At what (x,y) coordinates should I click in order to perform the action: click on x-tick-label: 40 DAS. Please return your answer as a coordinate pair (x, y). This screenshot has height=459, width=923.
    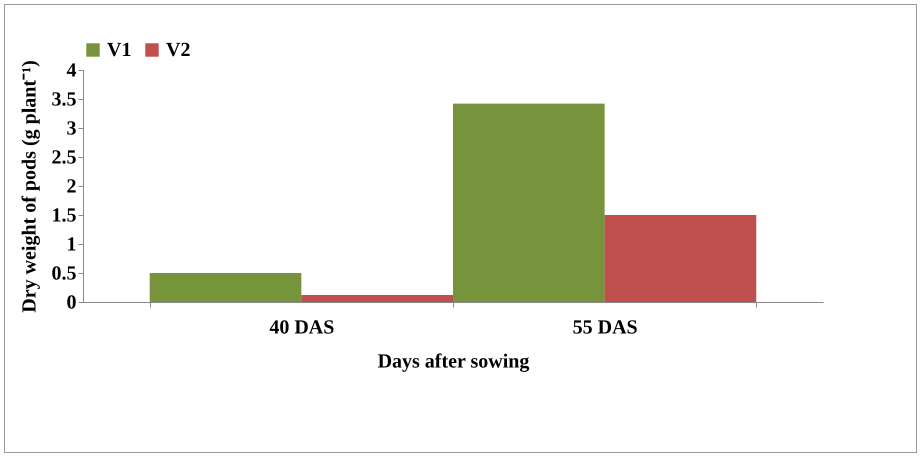
    Looking at the image, I should click on (301, 327).